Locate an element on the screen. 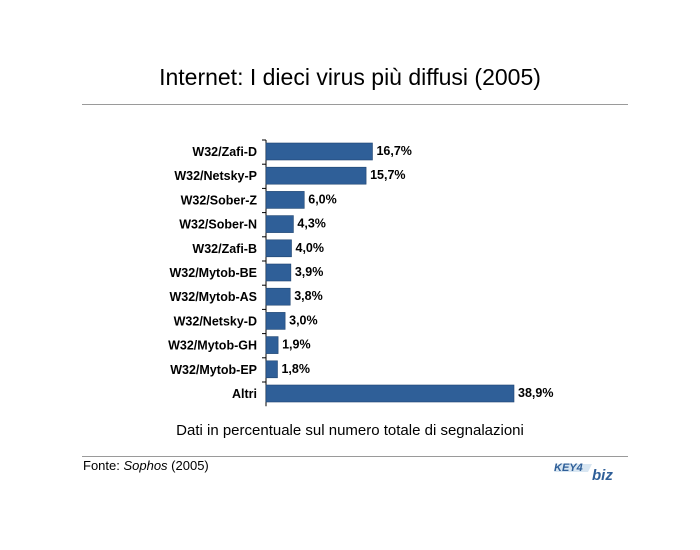 The image size is (700, 550). category-label: Altri is located at coordinates (244, 394).